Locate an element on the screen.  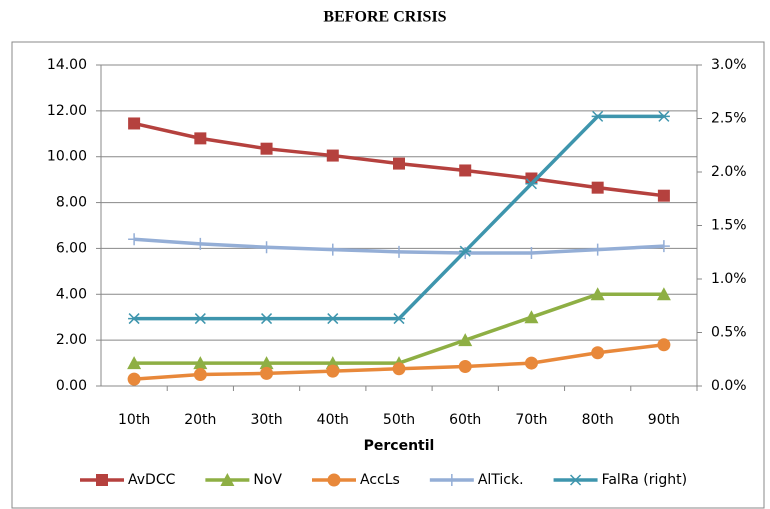
legend: AvDCC NoV AccLs AlTick. FalRa (right) is located at coordinates (383, 480).